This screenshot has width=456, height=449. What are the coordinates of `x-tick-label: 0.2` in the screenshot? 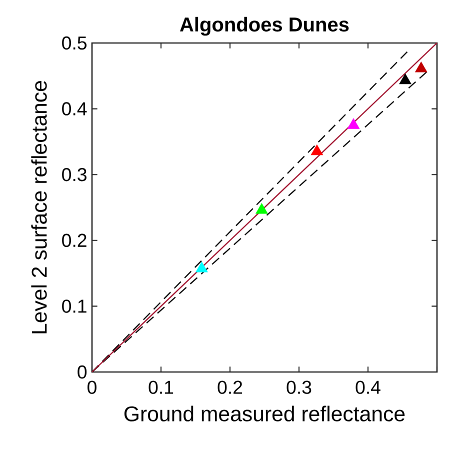 It's located at (230, 387).